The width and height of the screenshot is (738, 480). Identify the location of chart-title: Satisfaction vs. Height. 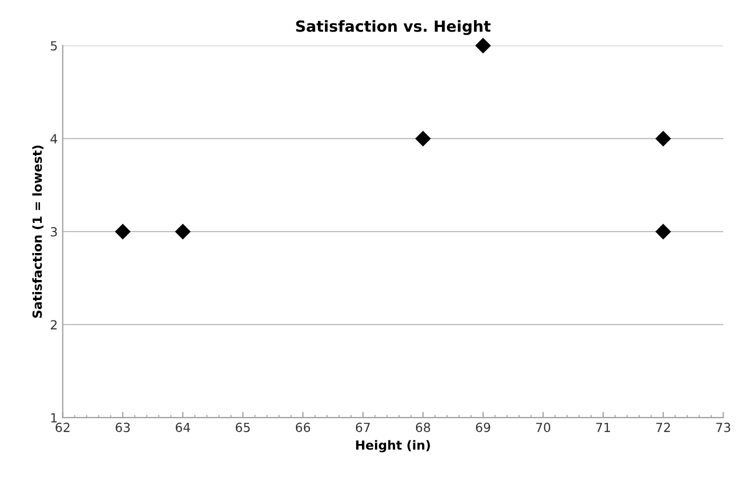
(393, 28).